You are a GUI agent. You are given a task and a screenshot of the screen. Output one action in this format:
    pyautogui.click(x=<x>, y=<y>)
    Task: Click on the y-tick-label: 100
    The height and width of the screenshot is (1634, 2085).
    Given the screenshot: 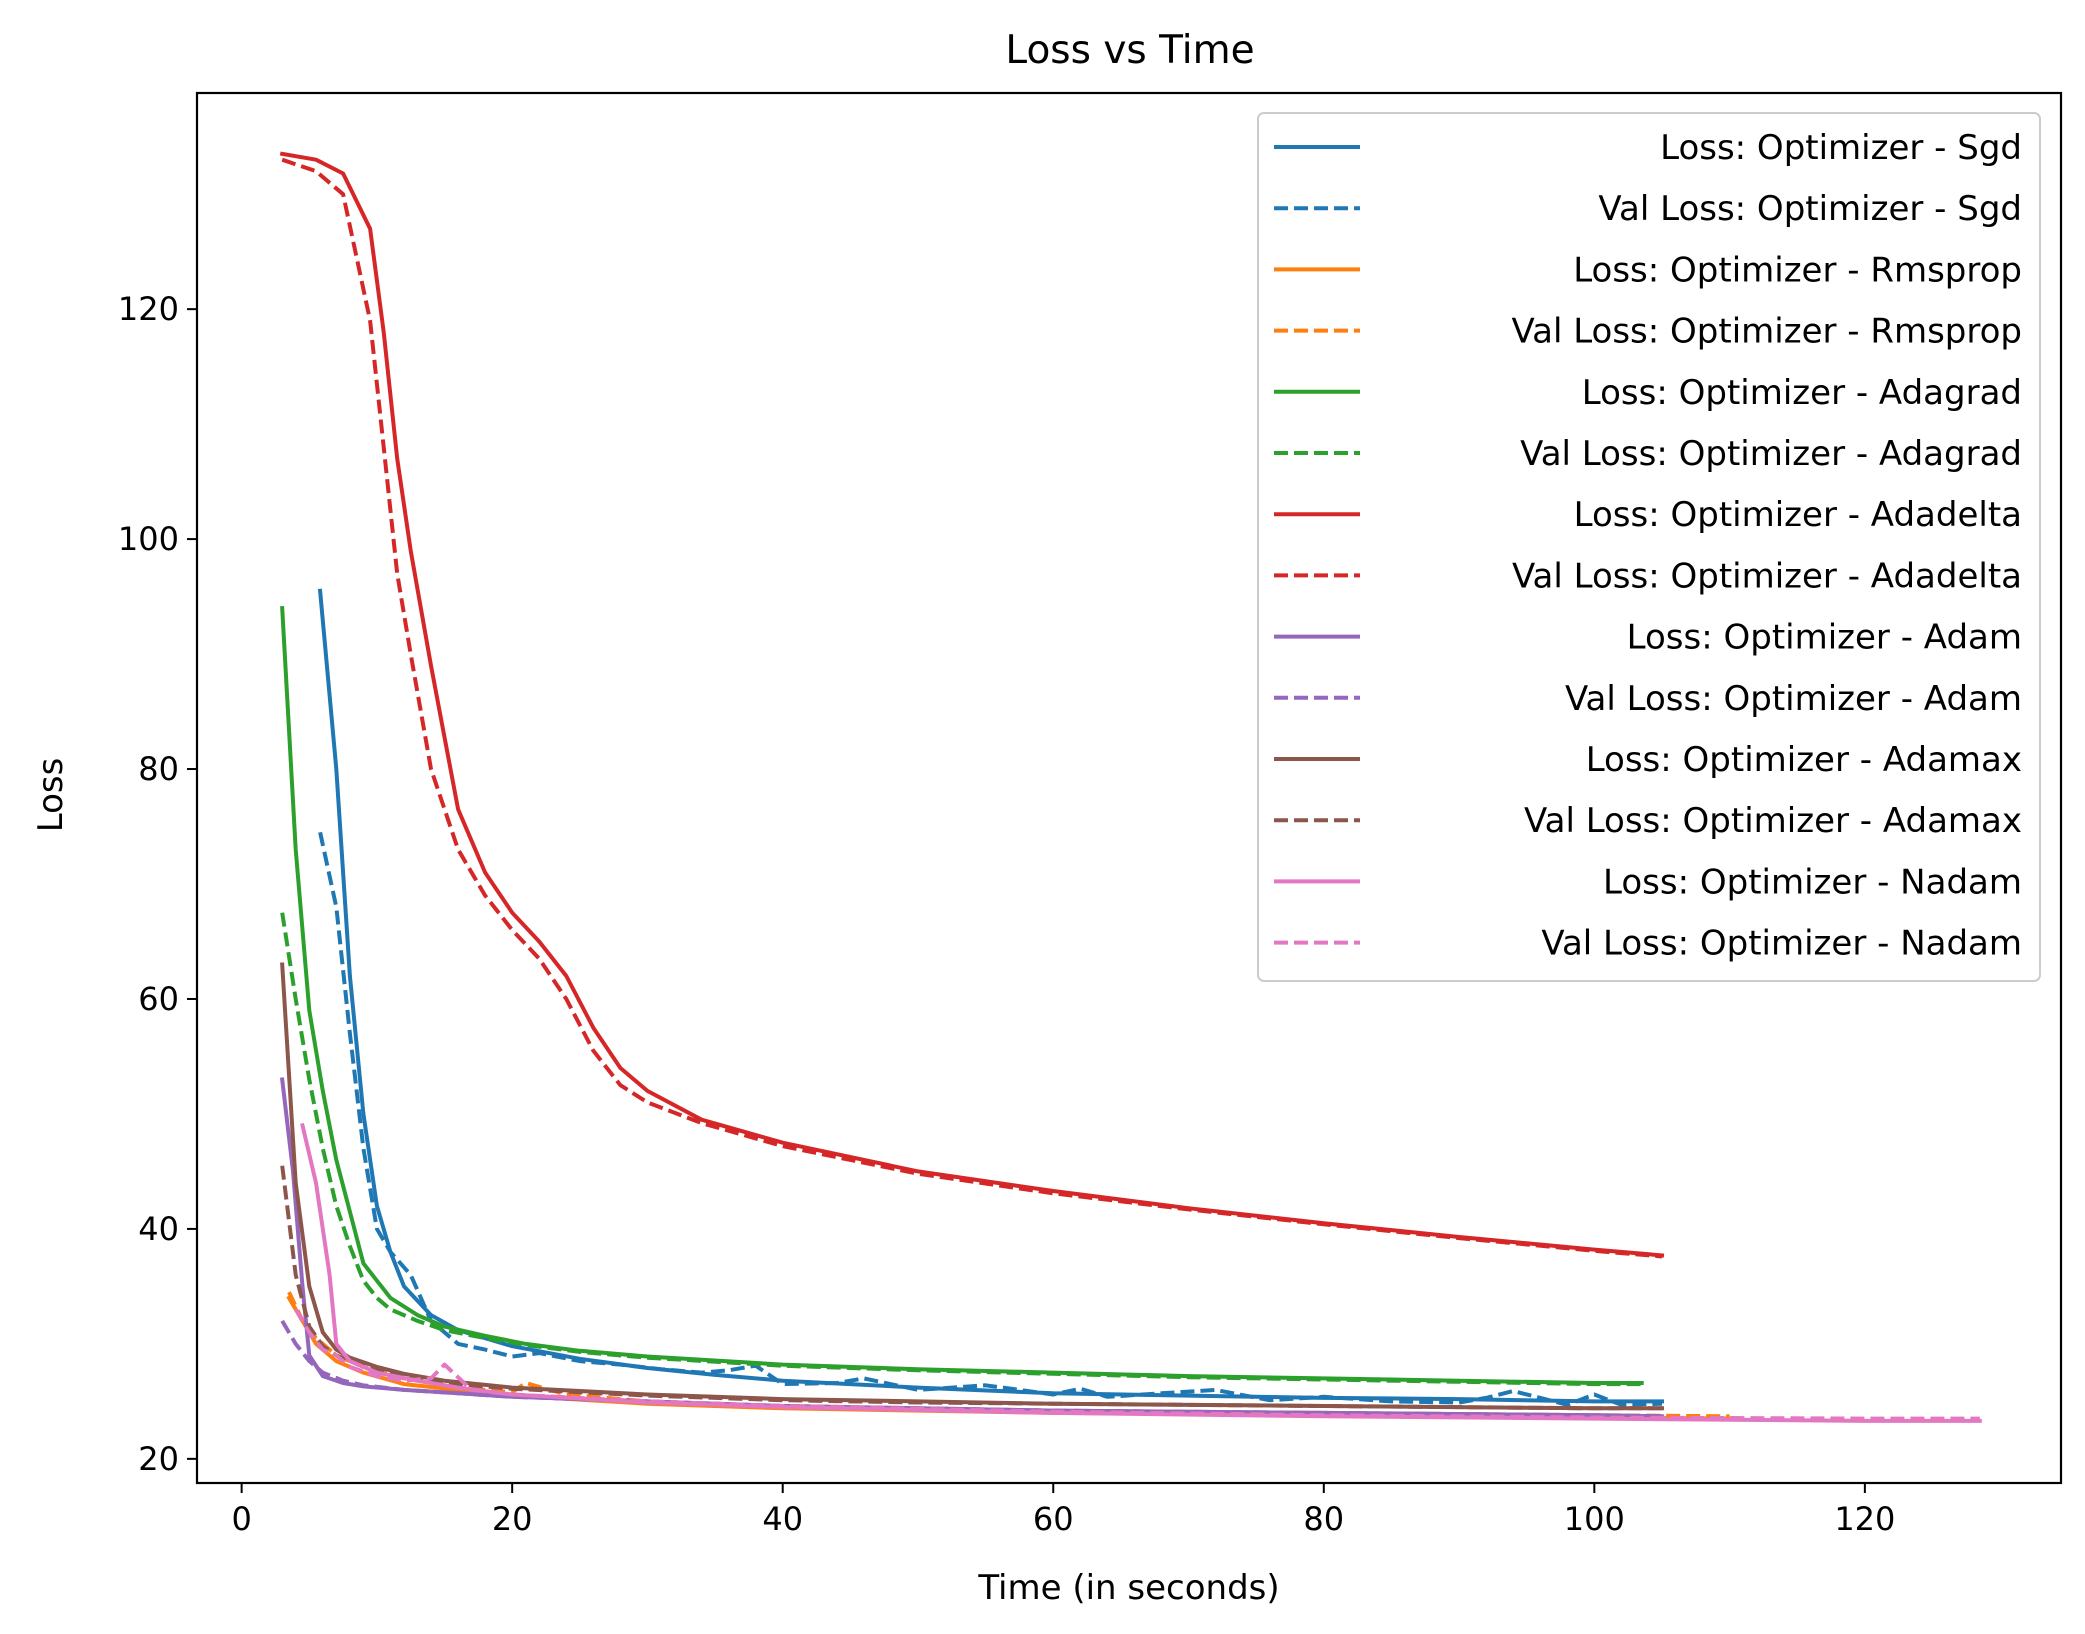 What is the action you would take?
    pyautogui.click(x=148, y=539)
    